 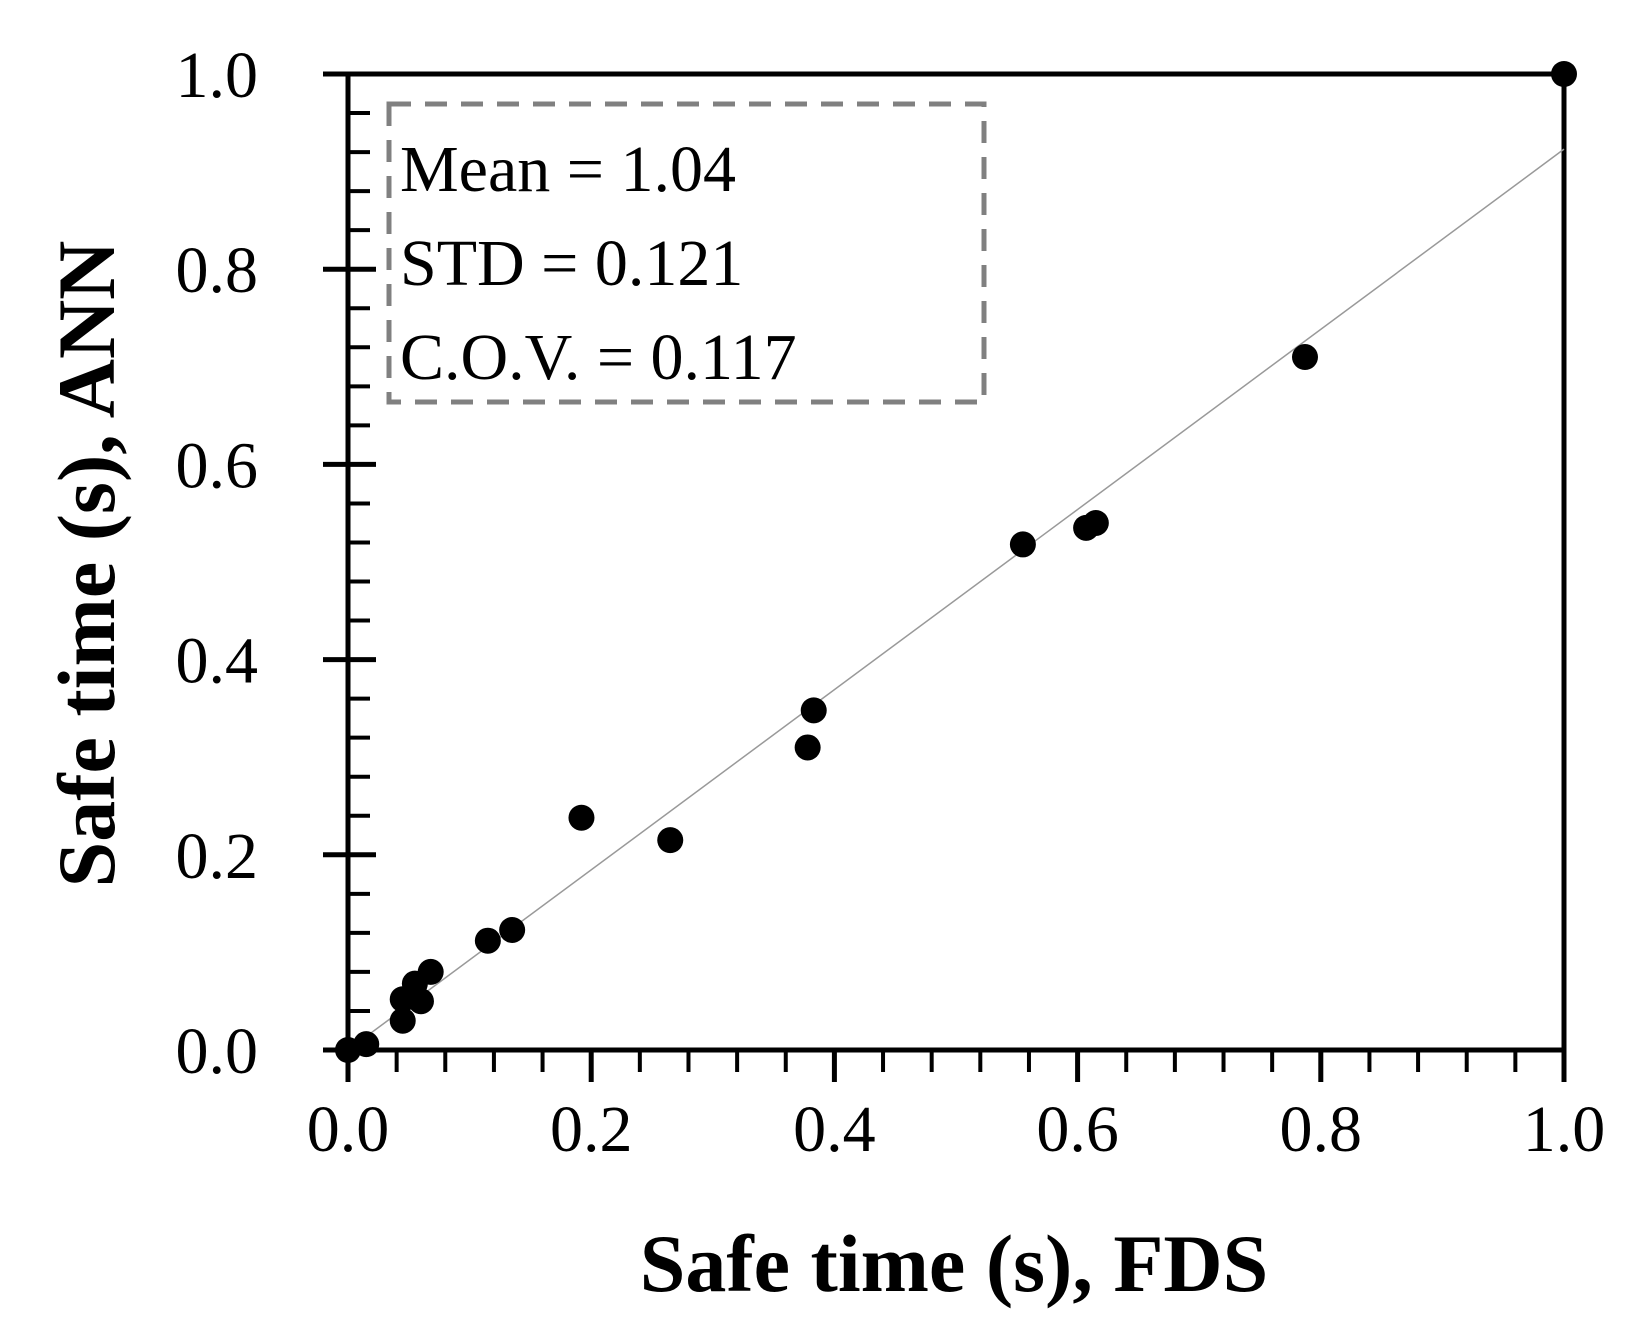 What do you see at coordinates (217, 661) in the screenshot?
I see `y-tick-label: 0.4` at bounding box center [217, 661].